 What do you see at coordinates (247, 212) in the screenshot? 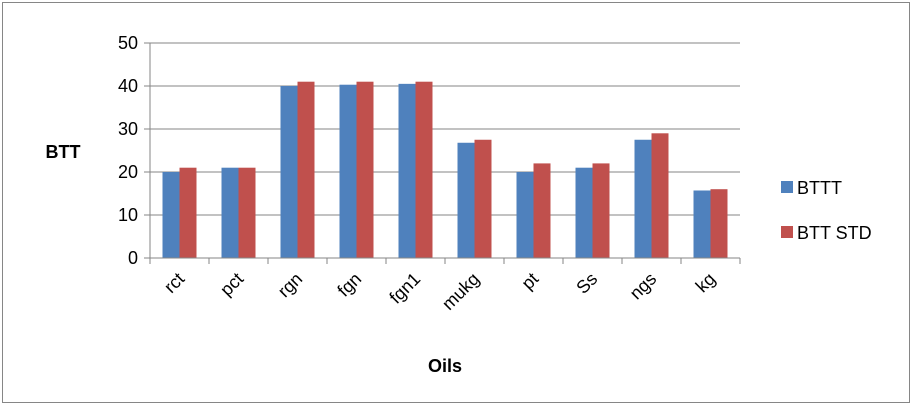
I see `bar-btt-std-pct` at bounding box center [247, 212].